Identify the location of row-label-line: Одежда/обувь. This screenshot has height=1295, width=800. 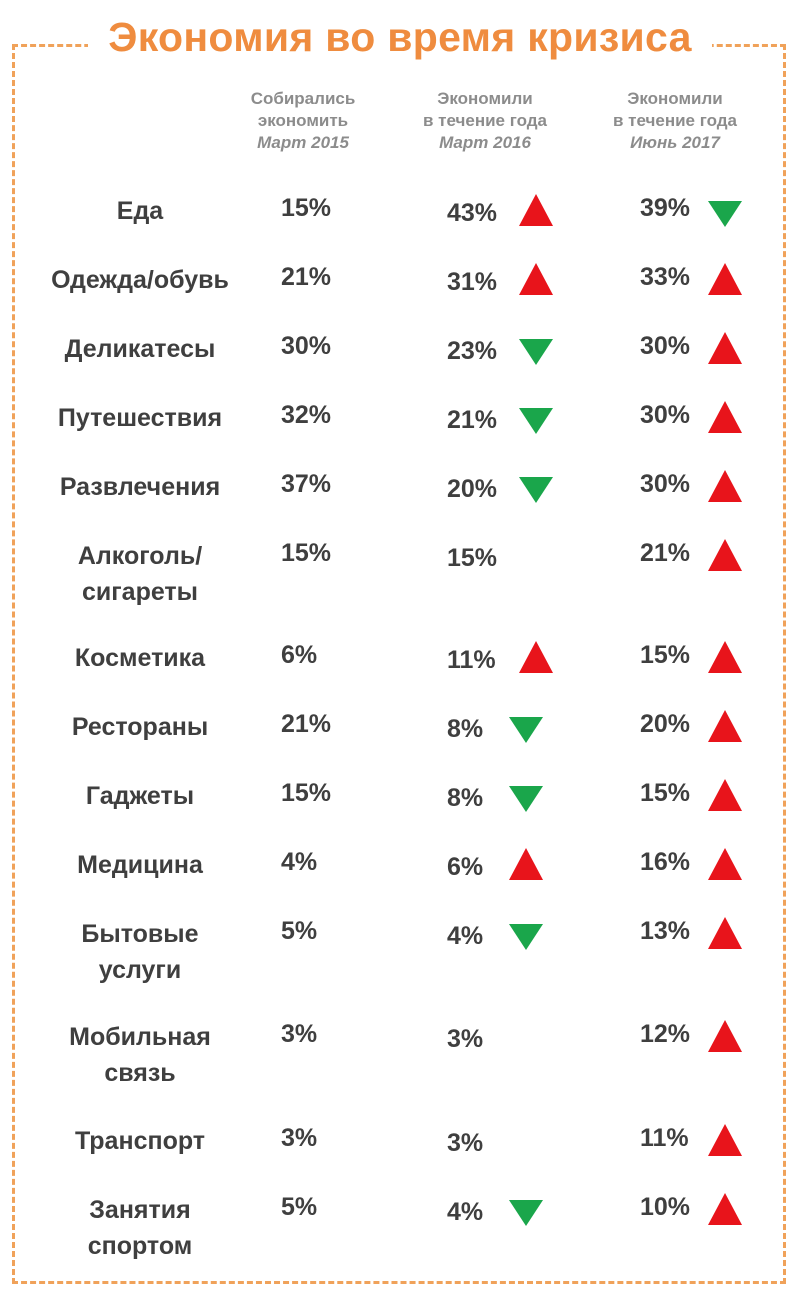
(140, 280).